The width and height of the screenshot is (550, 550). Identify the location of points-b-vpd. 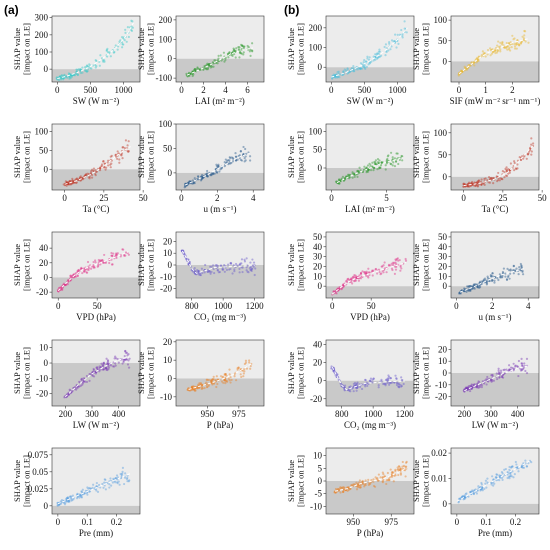
(369, 276).